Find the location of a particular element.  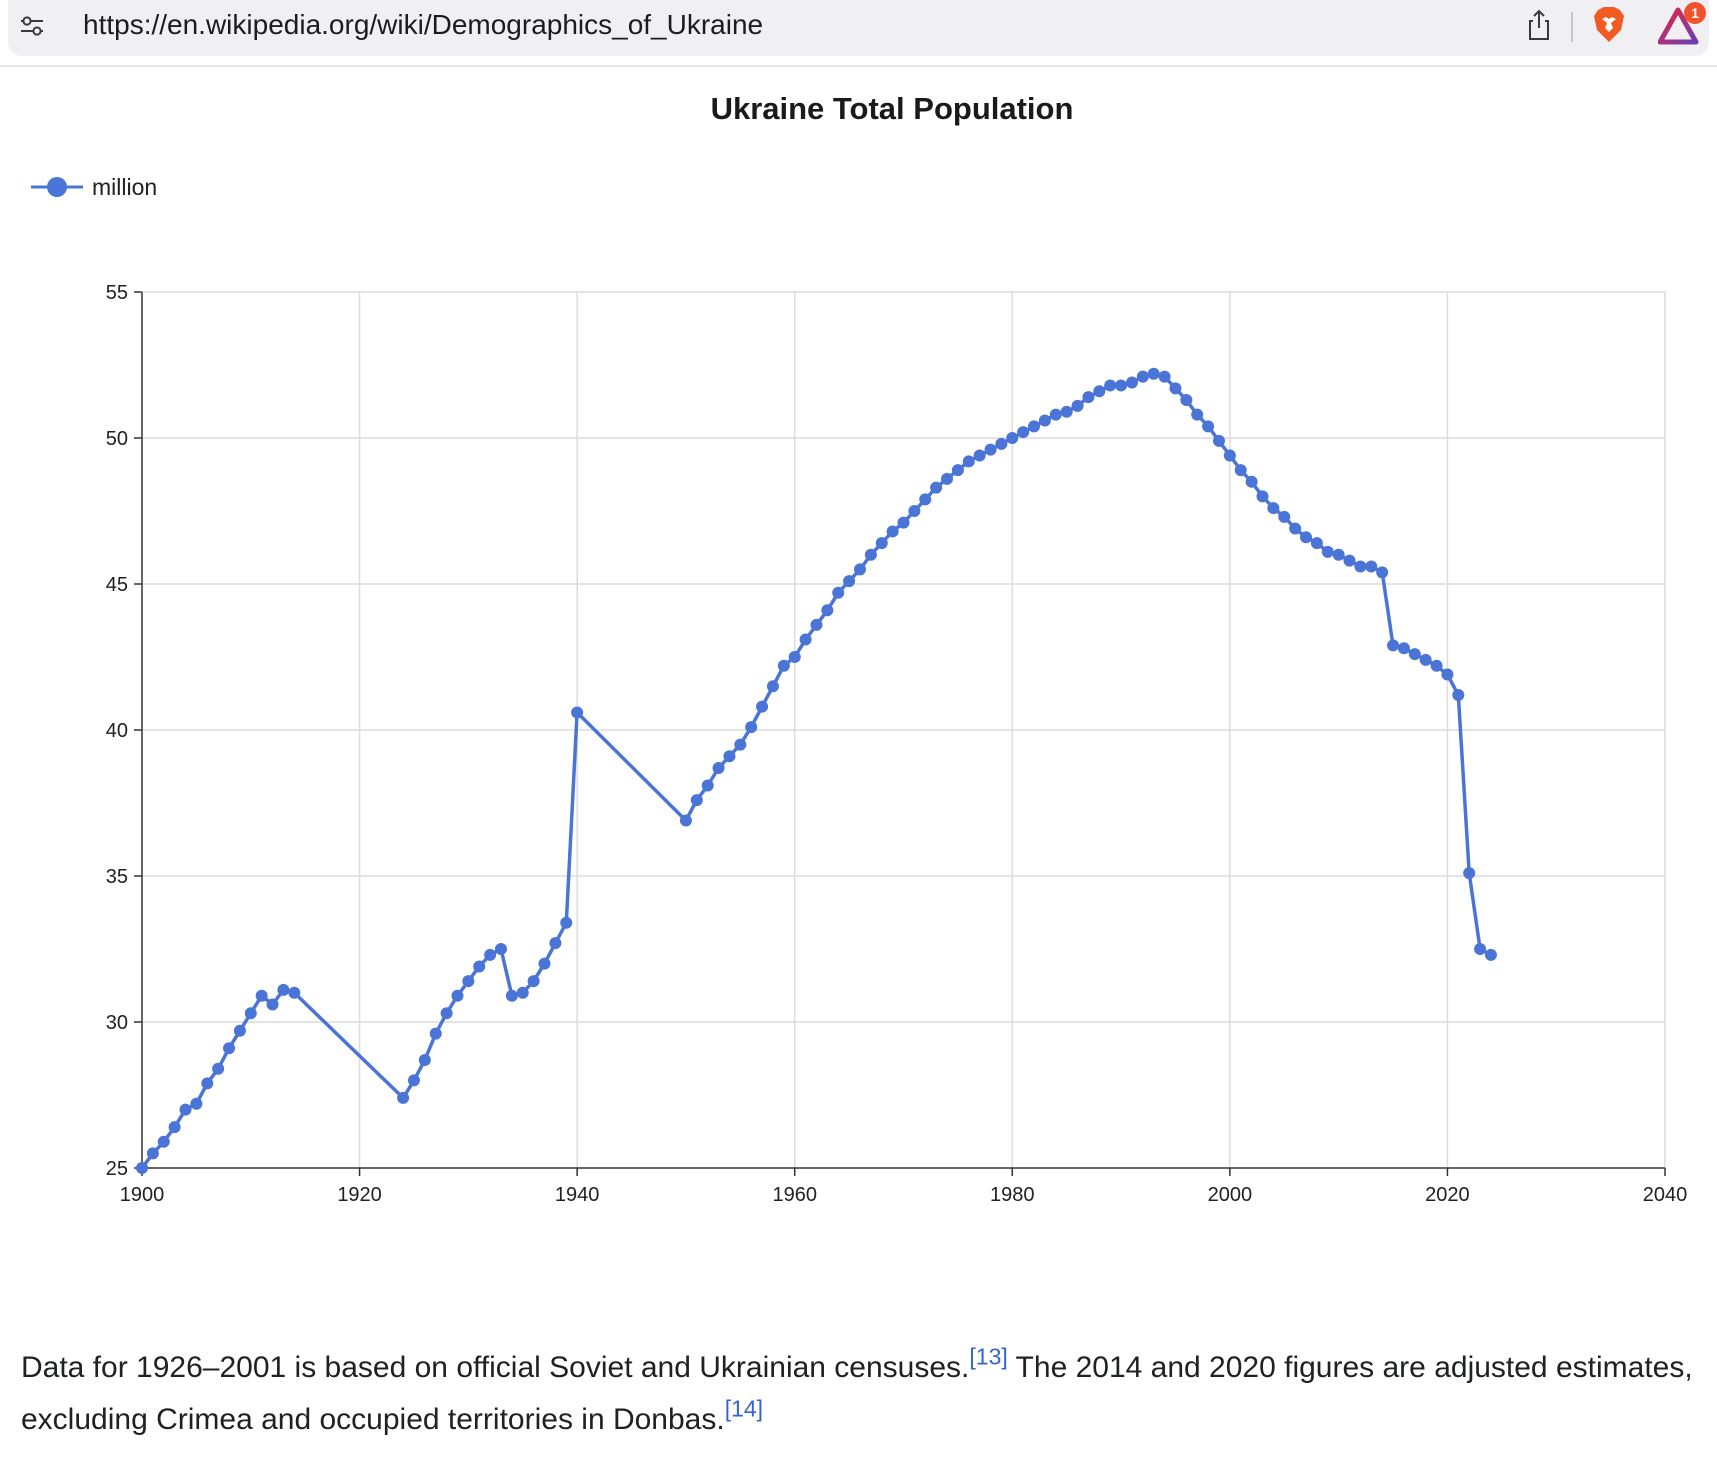

legend: million is located at coordinates (94, 187).